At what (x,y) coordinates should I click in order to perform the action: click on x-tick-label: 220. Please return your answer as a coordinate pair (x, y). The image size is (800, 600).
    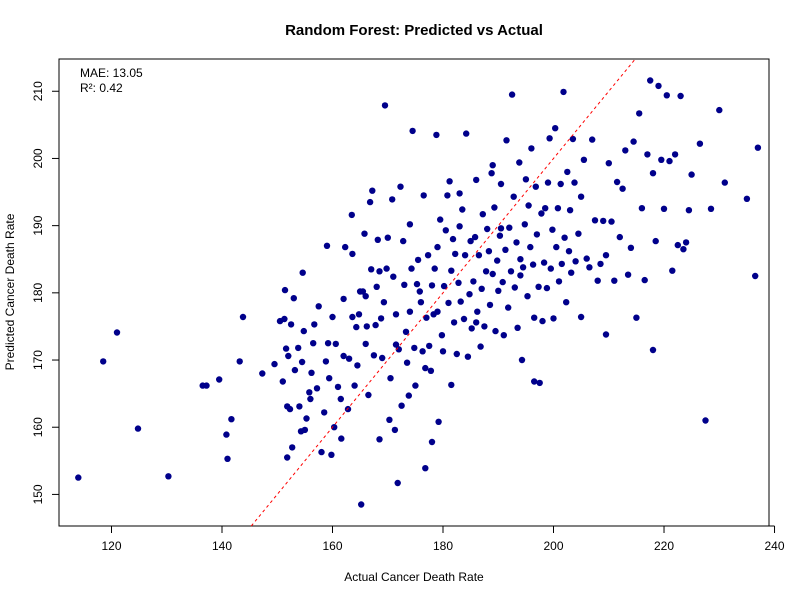
    Looking at the image, I should click on (664, 546).